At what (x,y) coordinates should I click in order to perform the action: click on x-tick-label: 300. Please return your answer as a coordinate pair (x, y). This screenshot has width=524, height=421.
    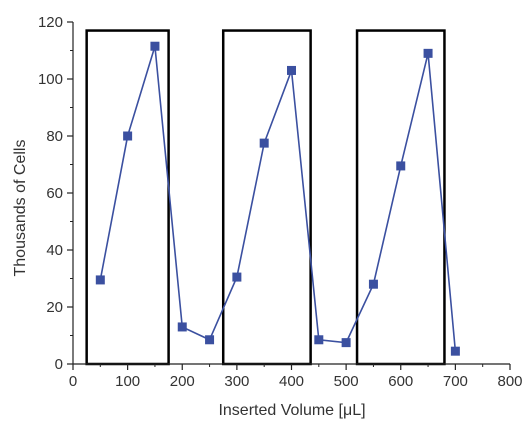
    Looking at the image, I should click on (236, 381).